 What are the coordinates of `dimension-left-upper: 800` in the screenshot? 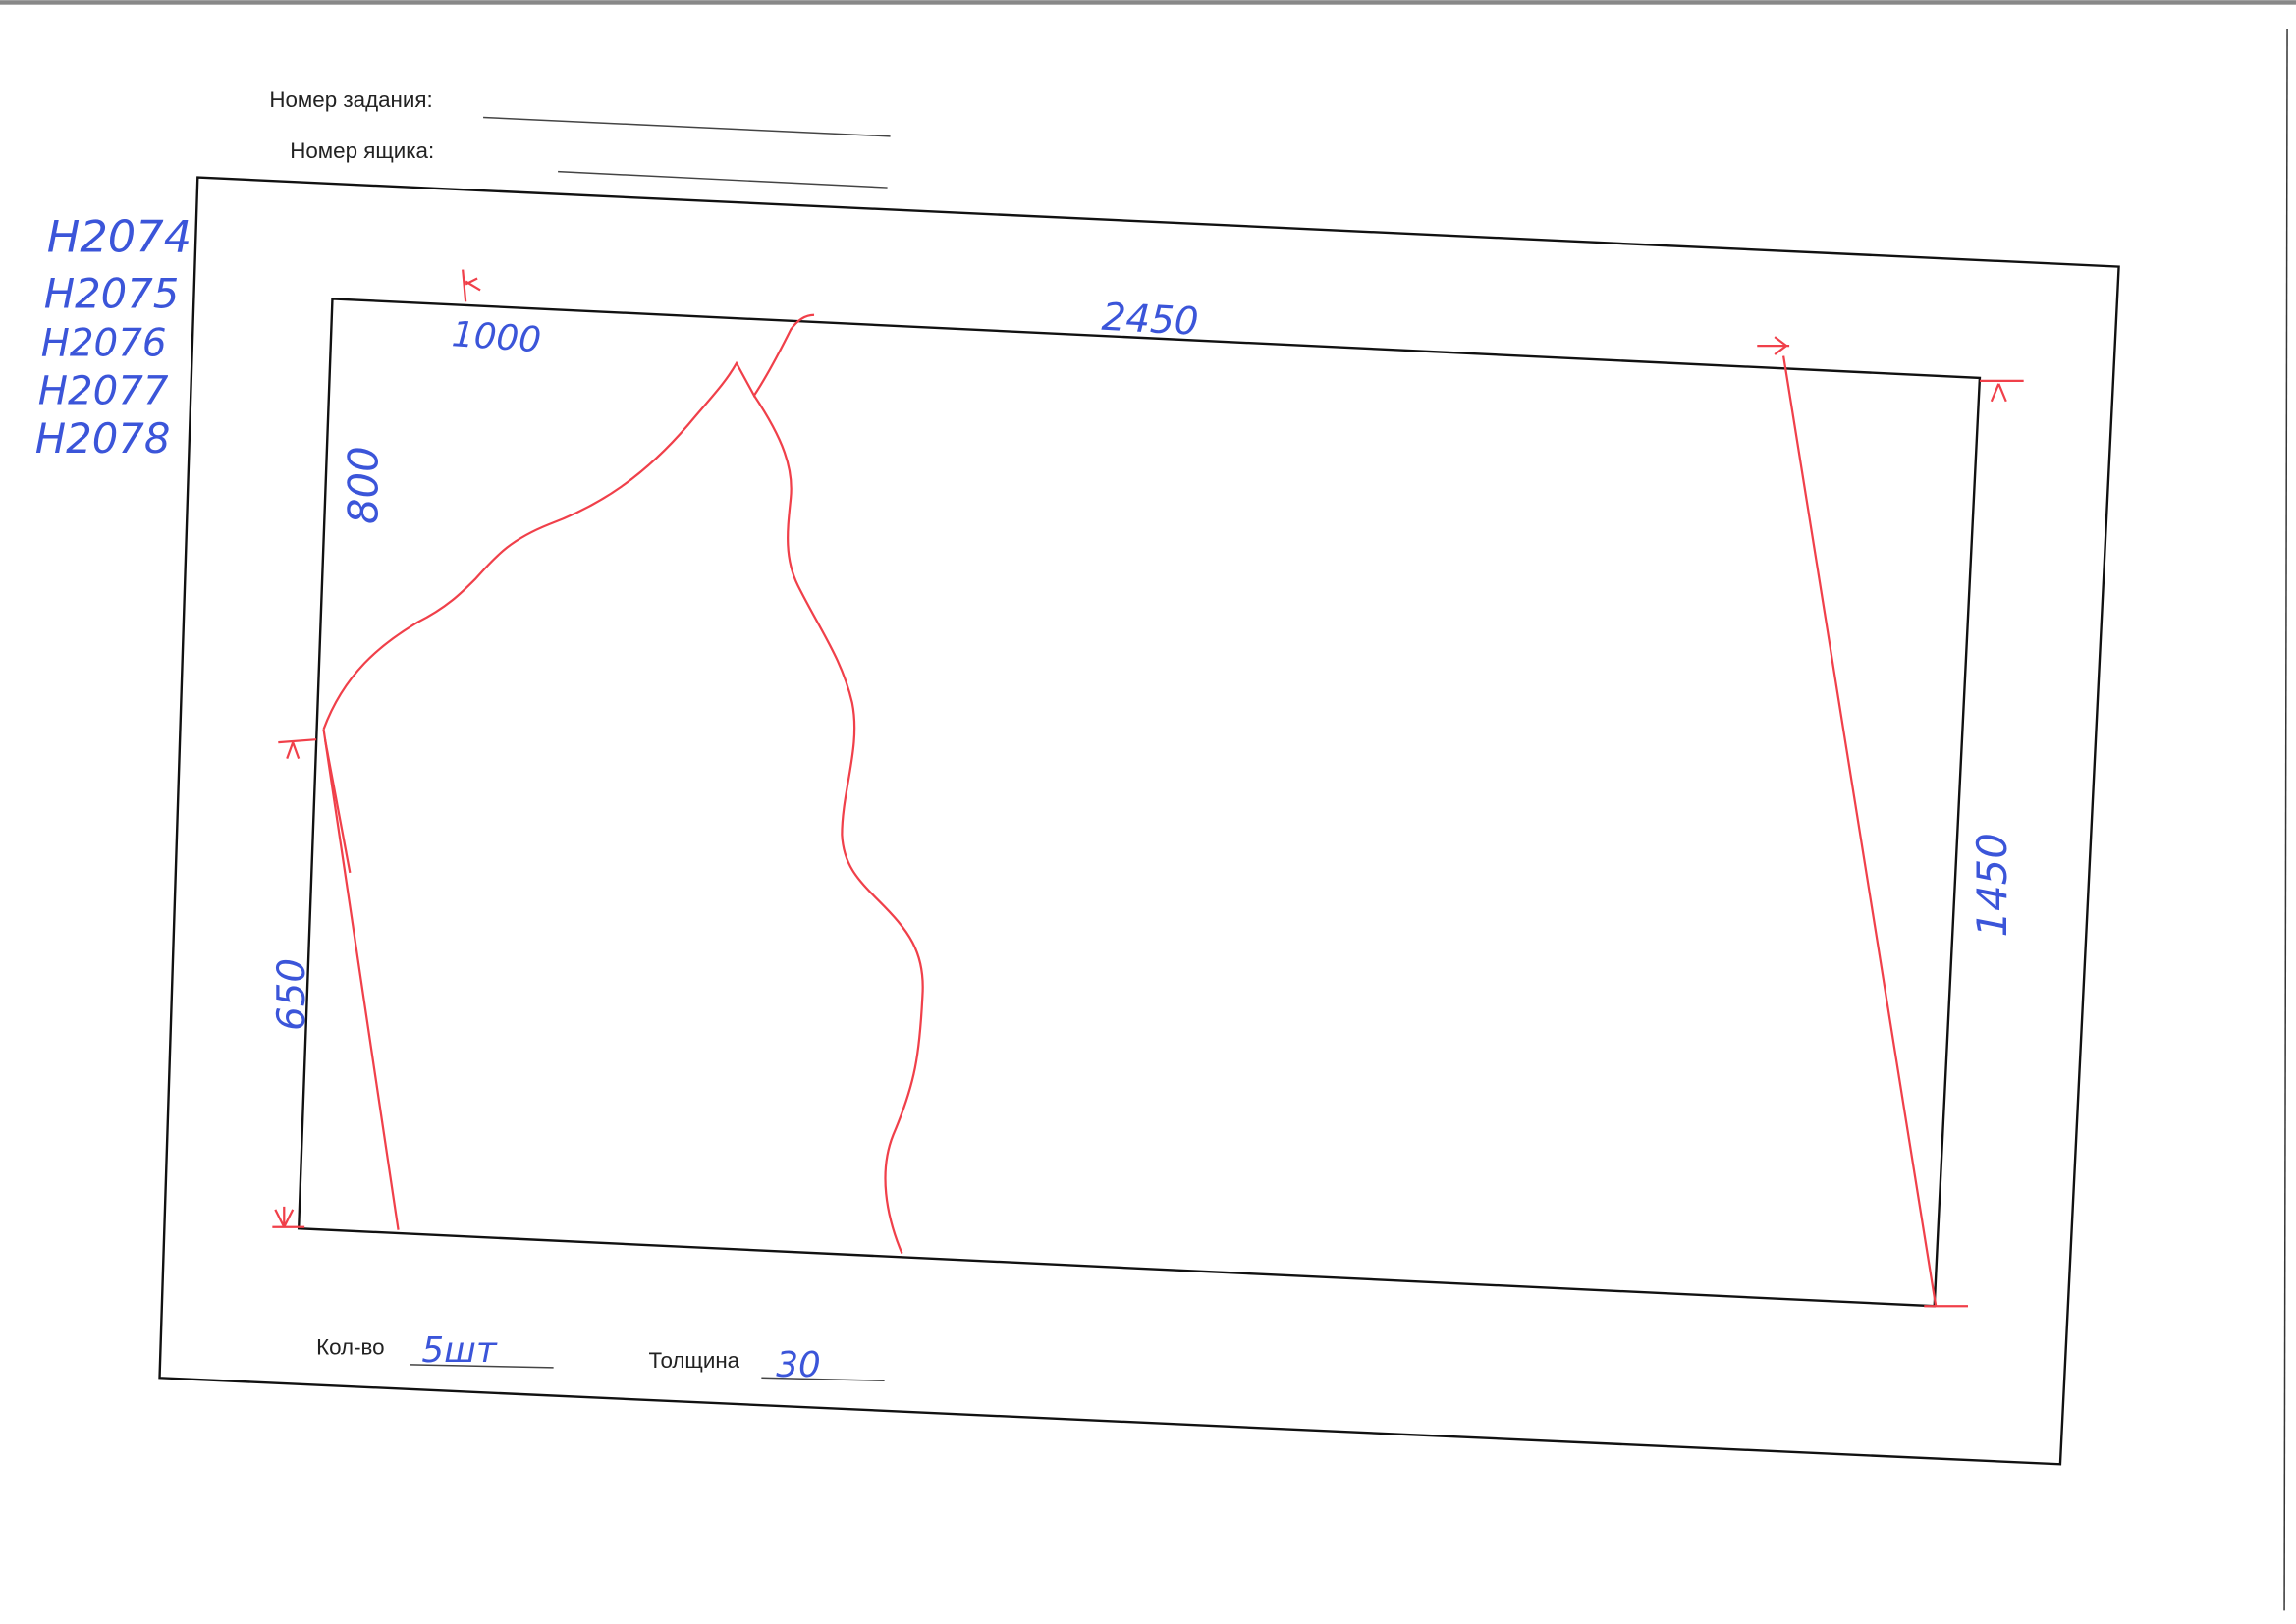 It's located at (364, 485).